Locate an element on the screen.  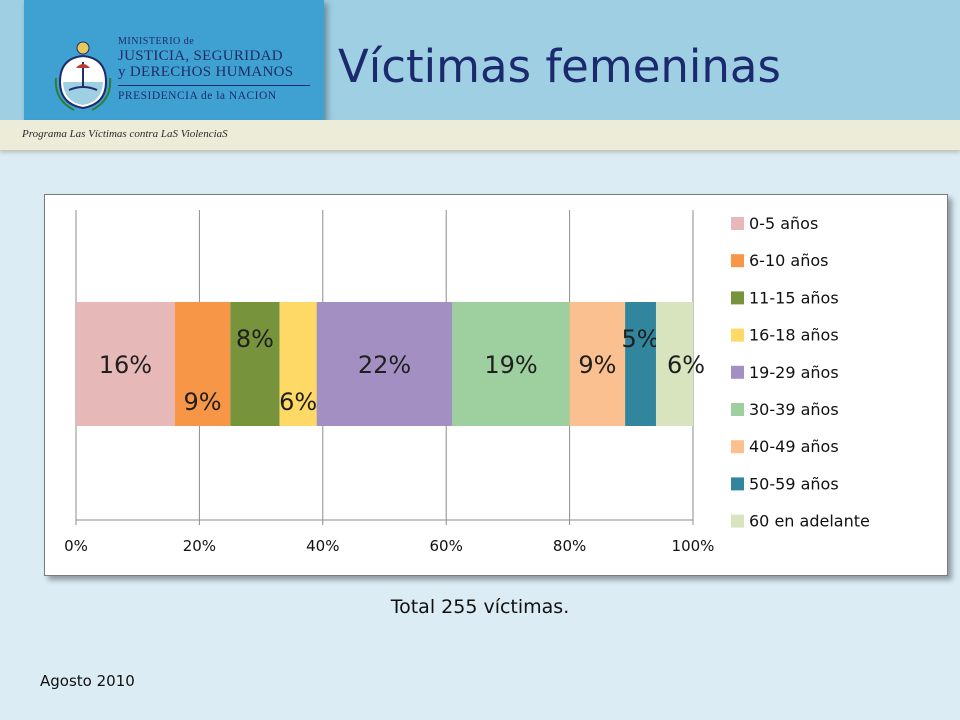
slide-date: Agosto 2010 is located at coordinates (87, 681).